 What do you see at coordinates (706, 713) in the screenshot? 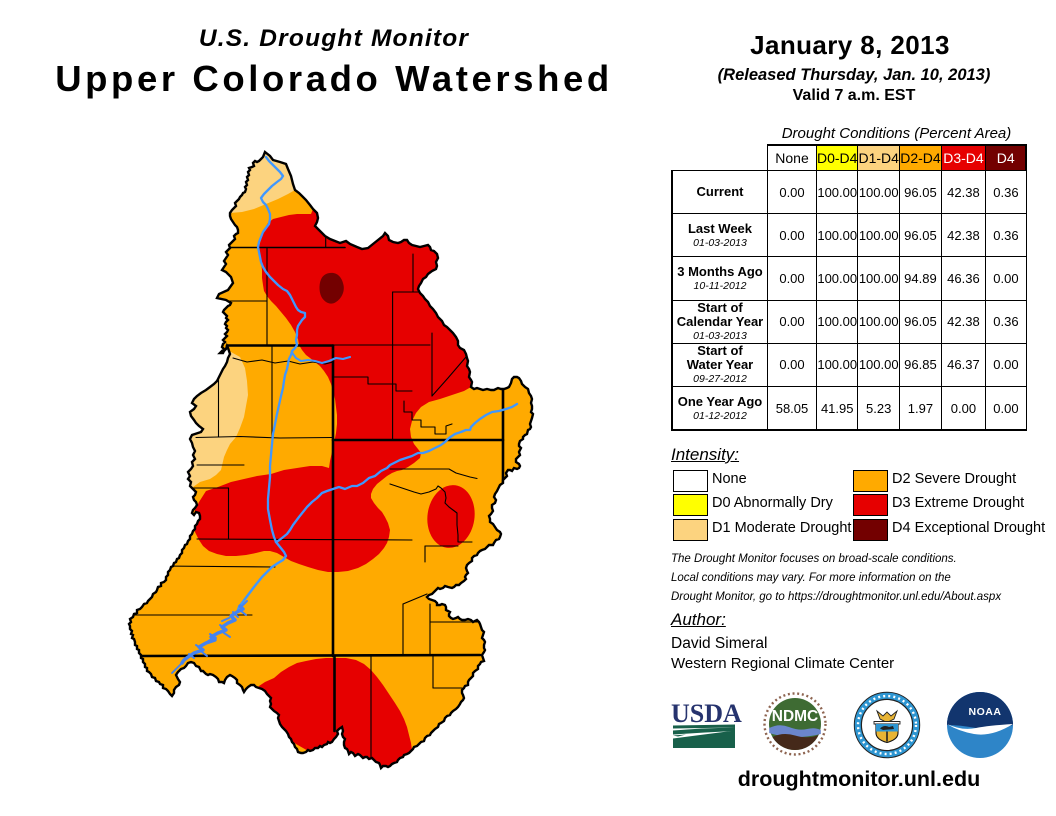
I see `svg-text: USDA` at bounding box center [706, 713].